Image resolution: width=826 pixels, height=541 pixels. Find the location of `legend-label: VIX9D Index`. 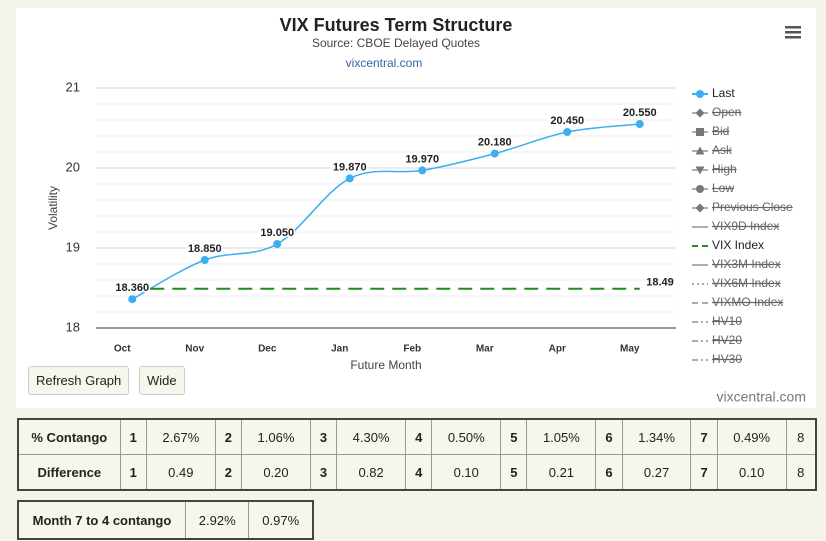

legend-label: VIX9D Index is located at coordinates (745, 226).